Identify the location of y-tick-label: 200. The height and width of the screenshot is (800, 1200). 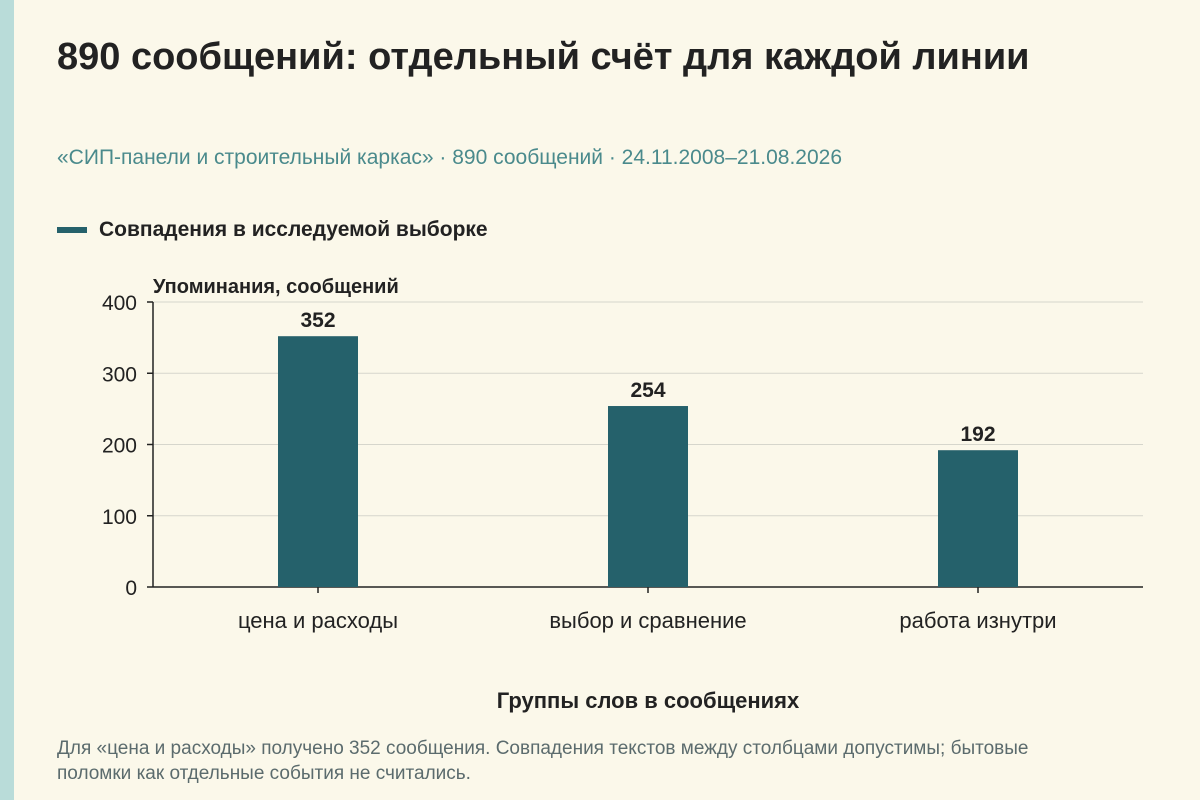
(119, 446).